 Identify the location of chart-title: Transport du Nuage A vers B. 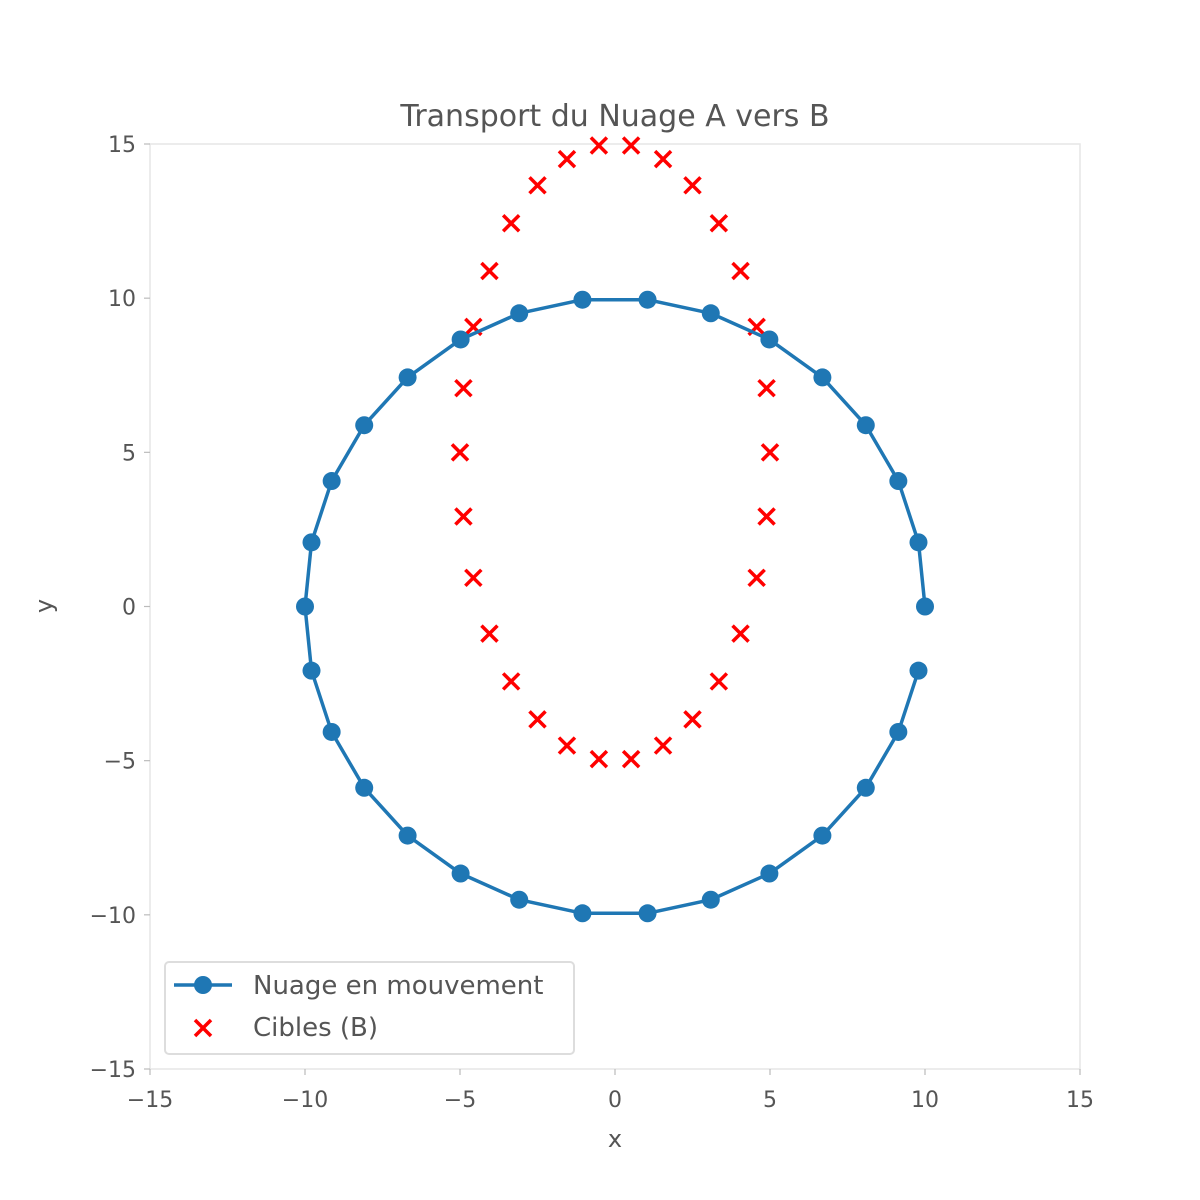
(614, 116).